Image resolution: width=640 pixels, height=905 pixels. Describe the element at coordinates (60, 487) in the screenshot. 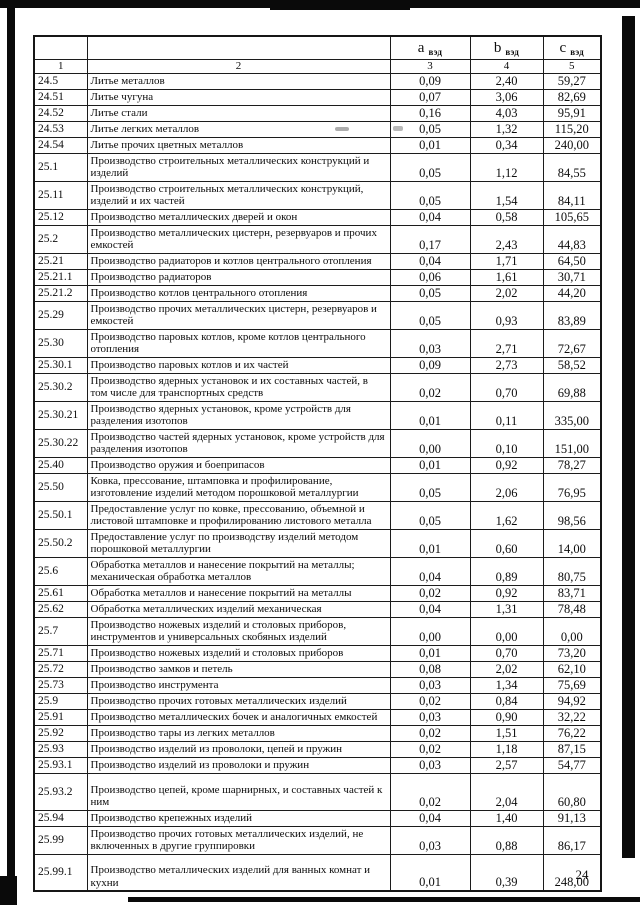

I see `row-code: 25.50` at that location.